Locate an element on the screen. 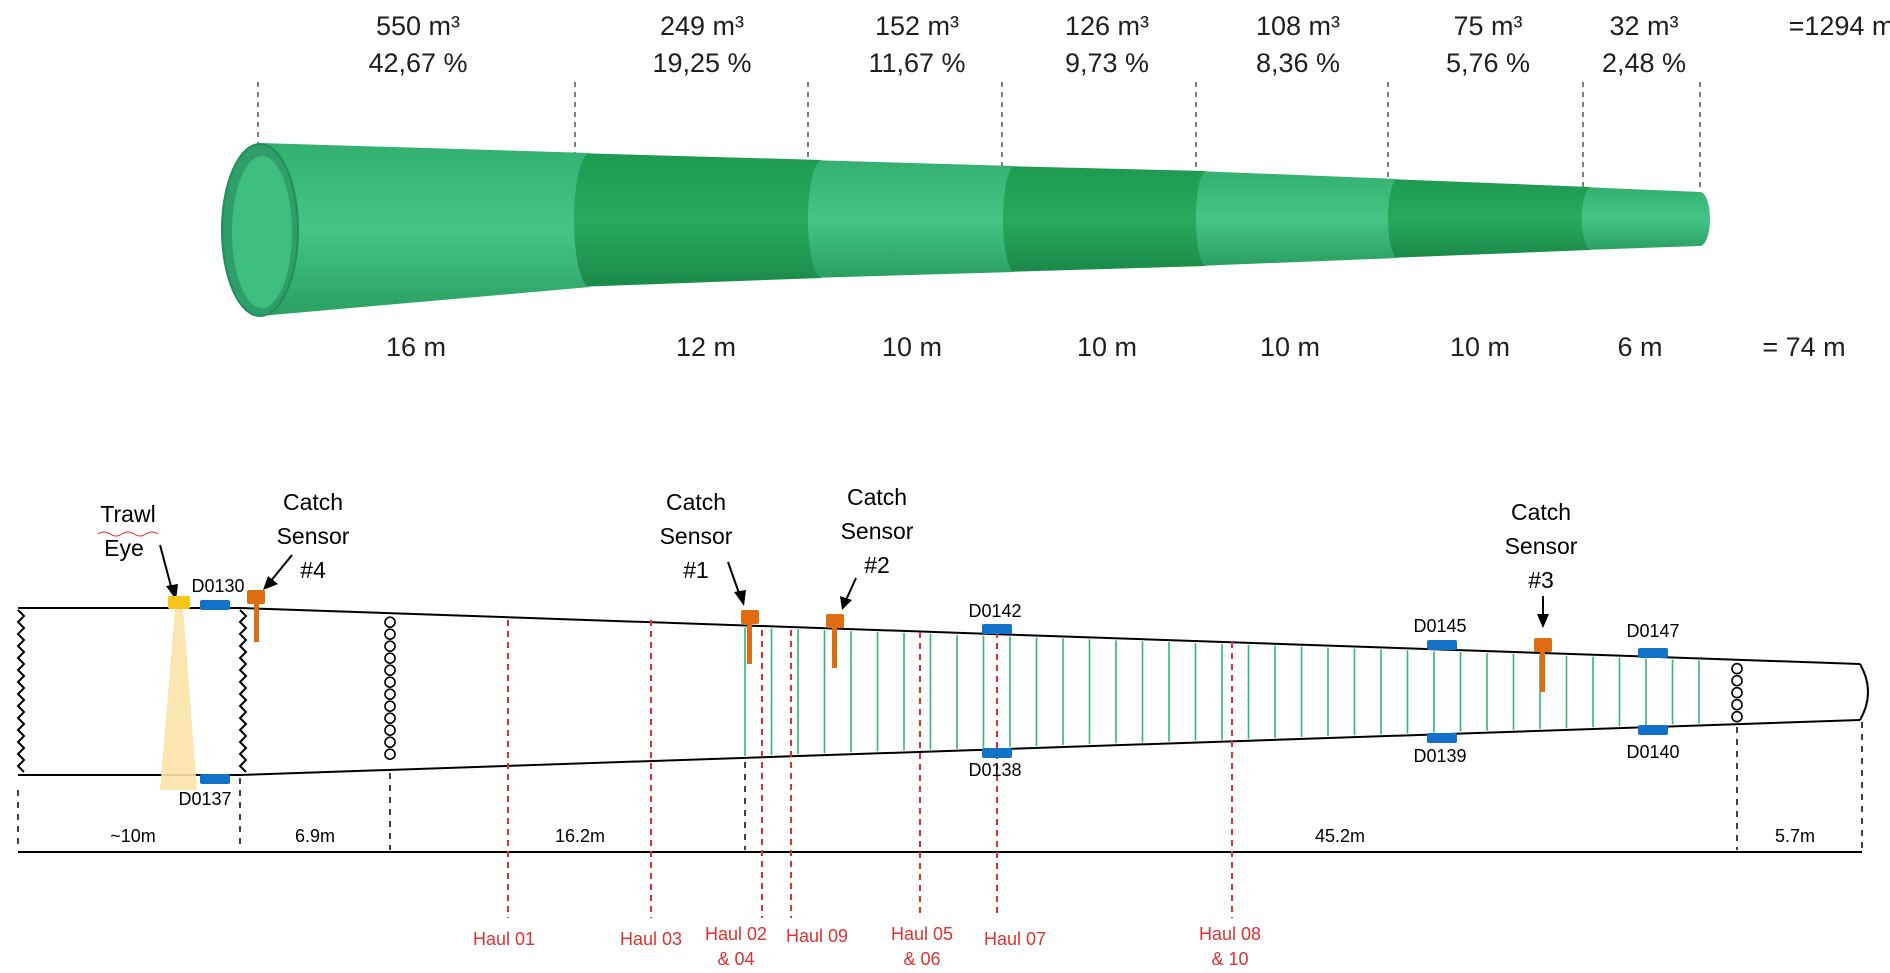 This screenshot has width=1890, height=973. segment-percent: 8,36 % is located at coordinates (1298, 63).